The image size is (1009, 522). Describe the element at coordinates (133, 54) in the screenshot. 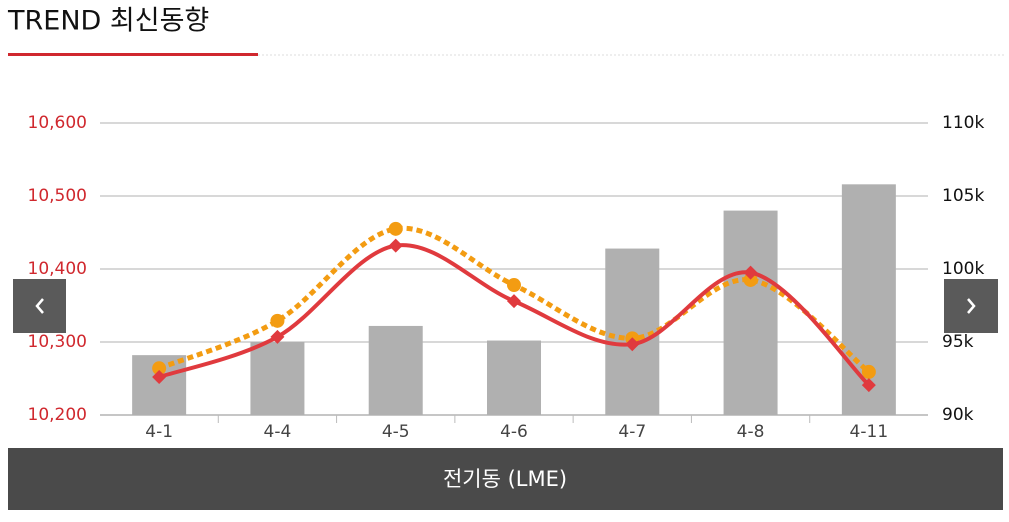

I see `title-underline` at that location.